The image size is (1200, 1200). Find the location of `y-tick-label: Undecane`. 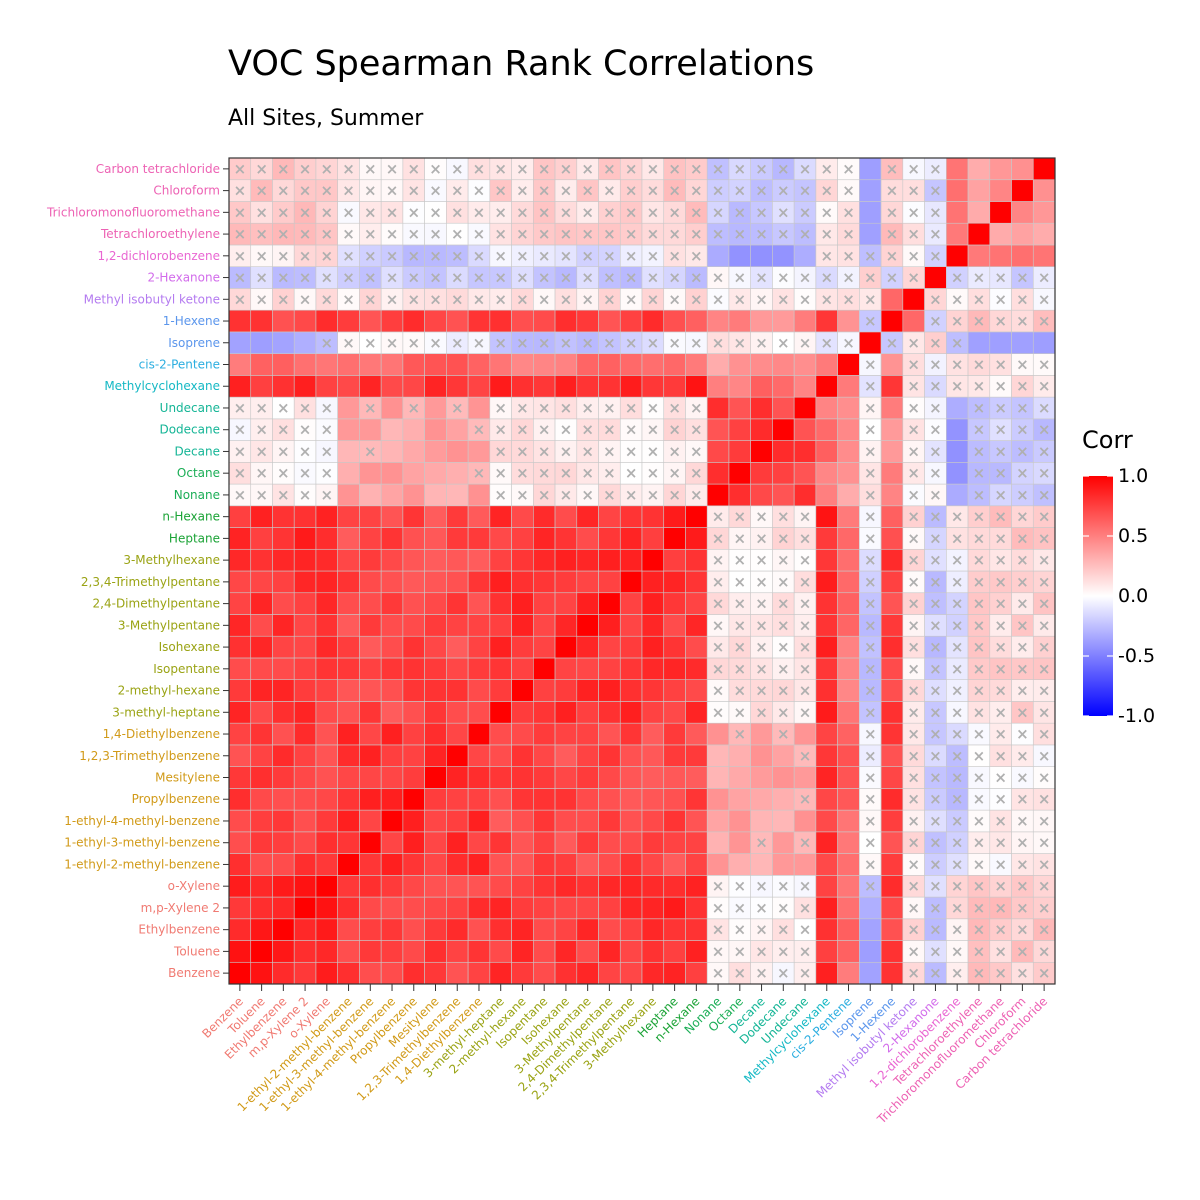

y-tick-label: Undecane is located at coordinates (190, 408).